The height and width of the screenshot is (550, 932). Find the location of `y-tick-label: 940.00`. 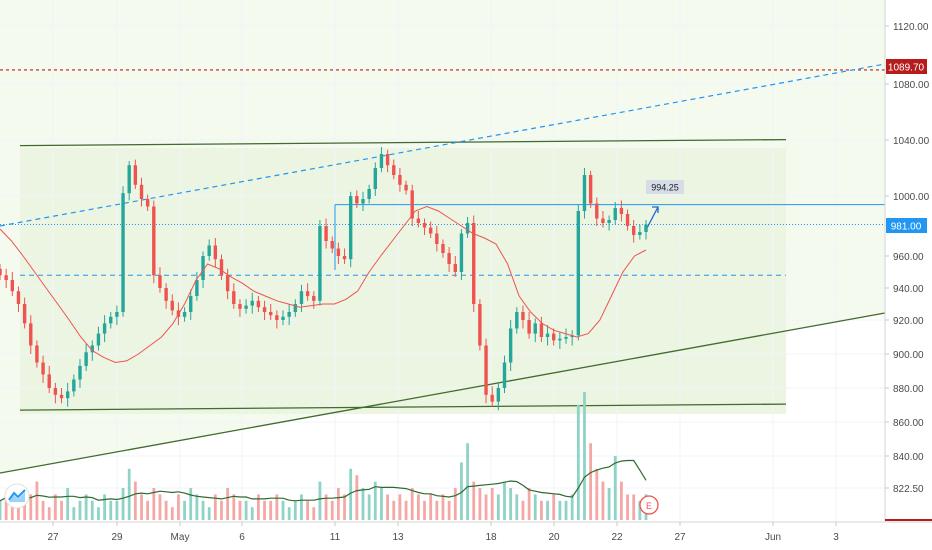

y-tick-label: 940.00 is located at coordinates (908, 289).